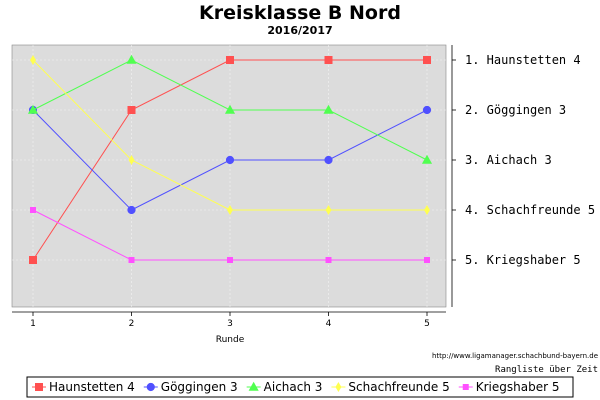 The height and width of the screenshot is (400, 600). What do you see at coordinates (398, 387) in the screenshot?
I see `legend-label: Schachfreunde 5` at bounding box center [398, 387].